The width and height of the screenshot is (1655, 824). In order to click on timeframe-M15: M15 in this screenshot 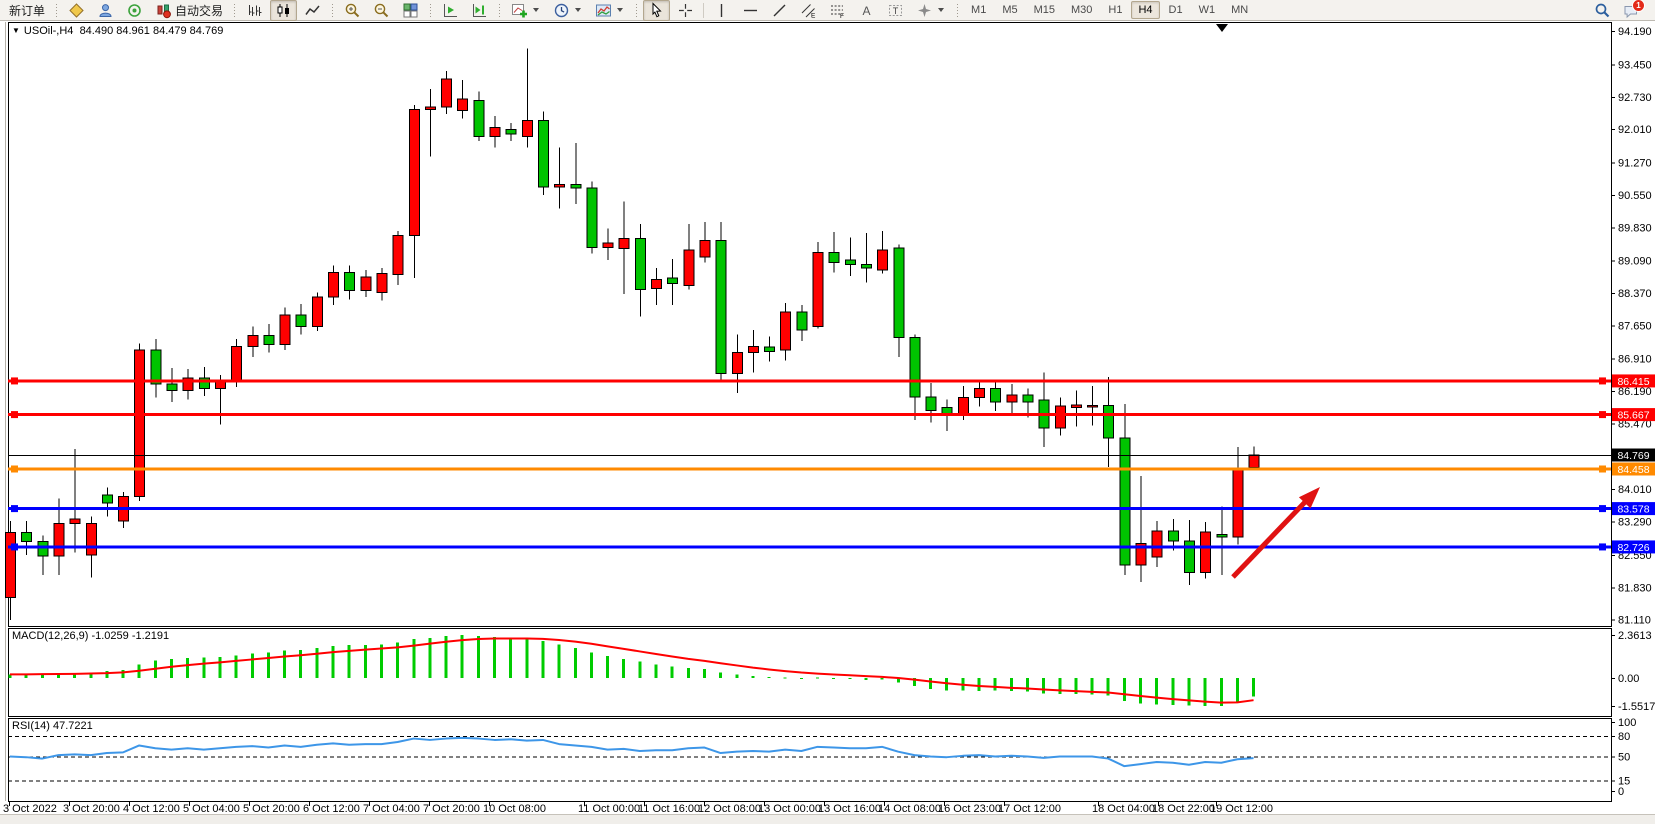, I will do `click(1044, 10)`.